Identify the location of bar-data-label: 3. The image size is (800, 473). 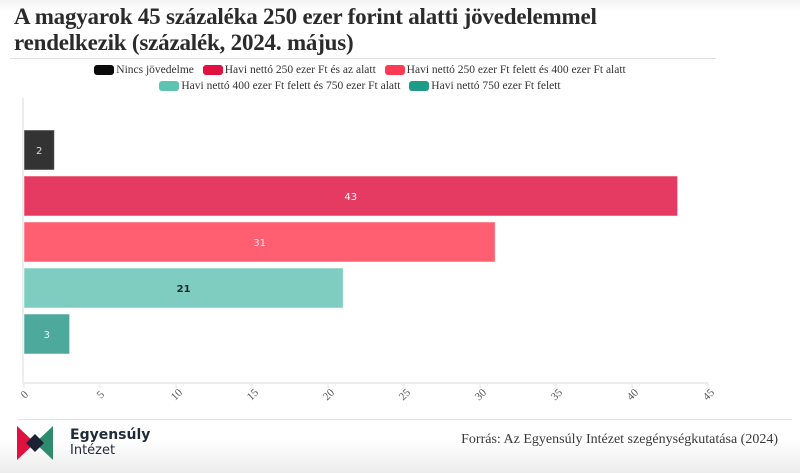
(47, 335).